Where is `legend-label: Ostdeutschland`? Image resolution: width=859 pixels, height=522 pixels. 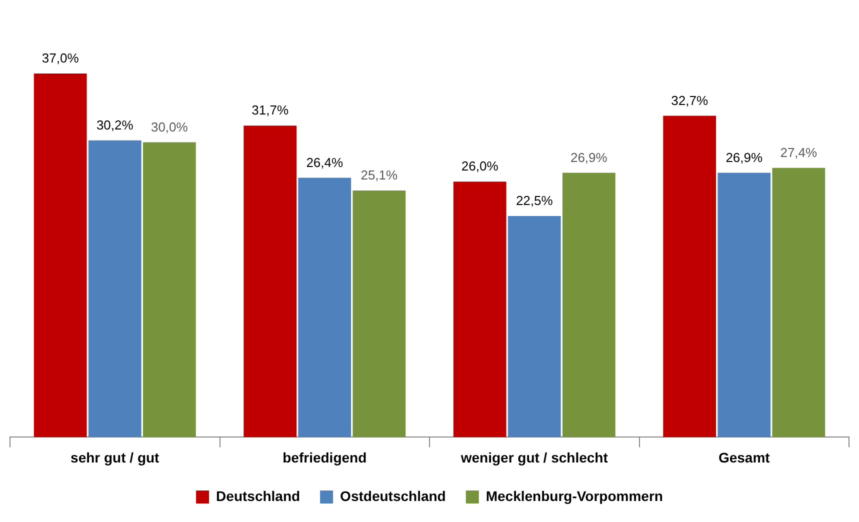 legend-label: Ostdeutschland is located at coordinates (393, 496).